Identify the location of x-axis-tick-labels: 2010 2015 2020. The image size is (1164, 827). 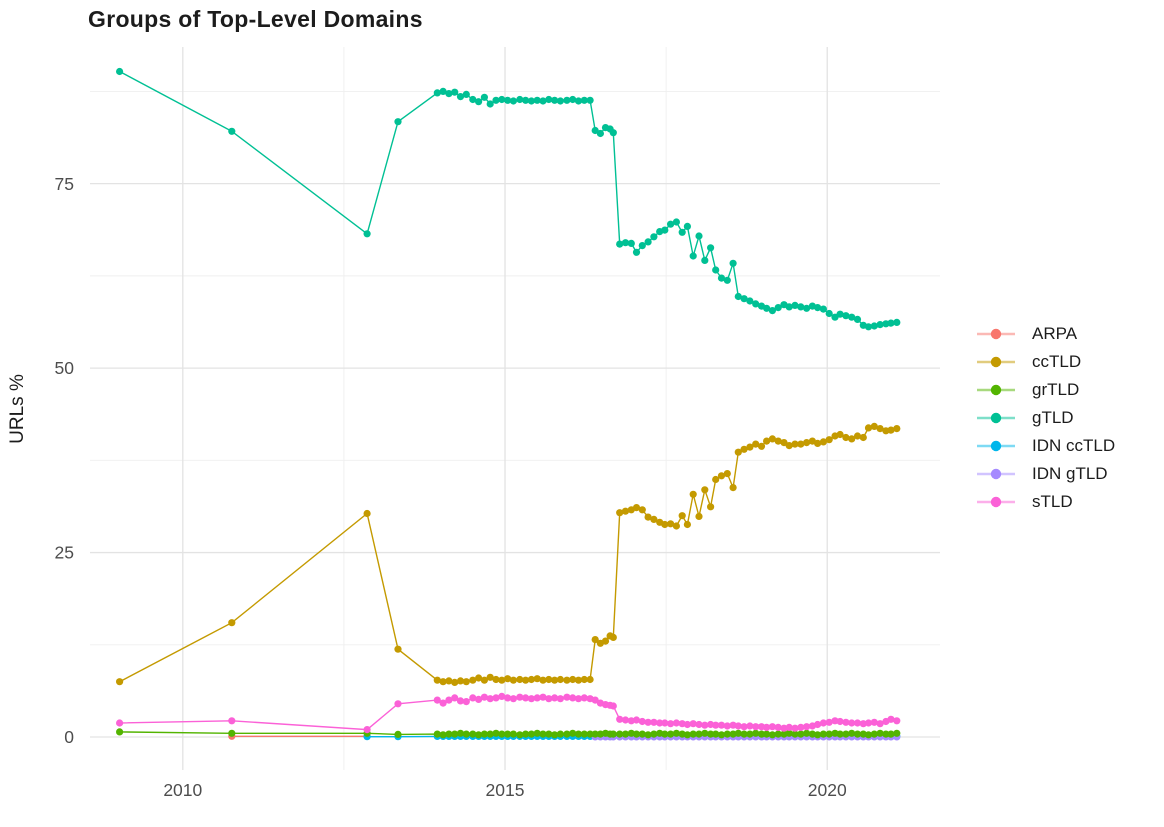
(505, 790).